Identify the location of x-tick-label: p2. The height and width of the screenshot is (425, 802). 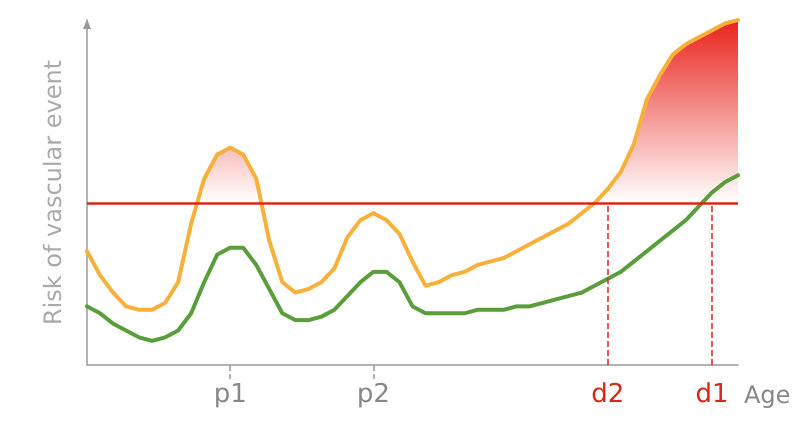
(373, 394).